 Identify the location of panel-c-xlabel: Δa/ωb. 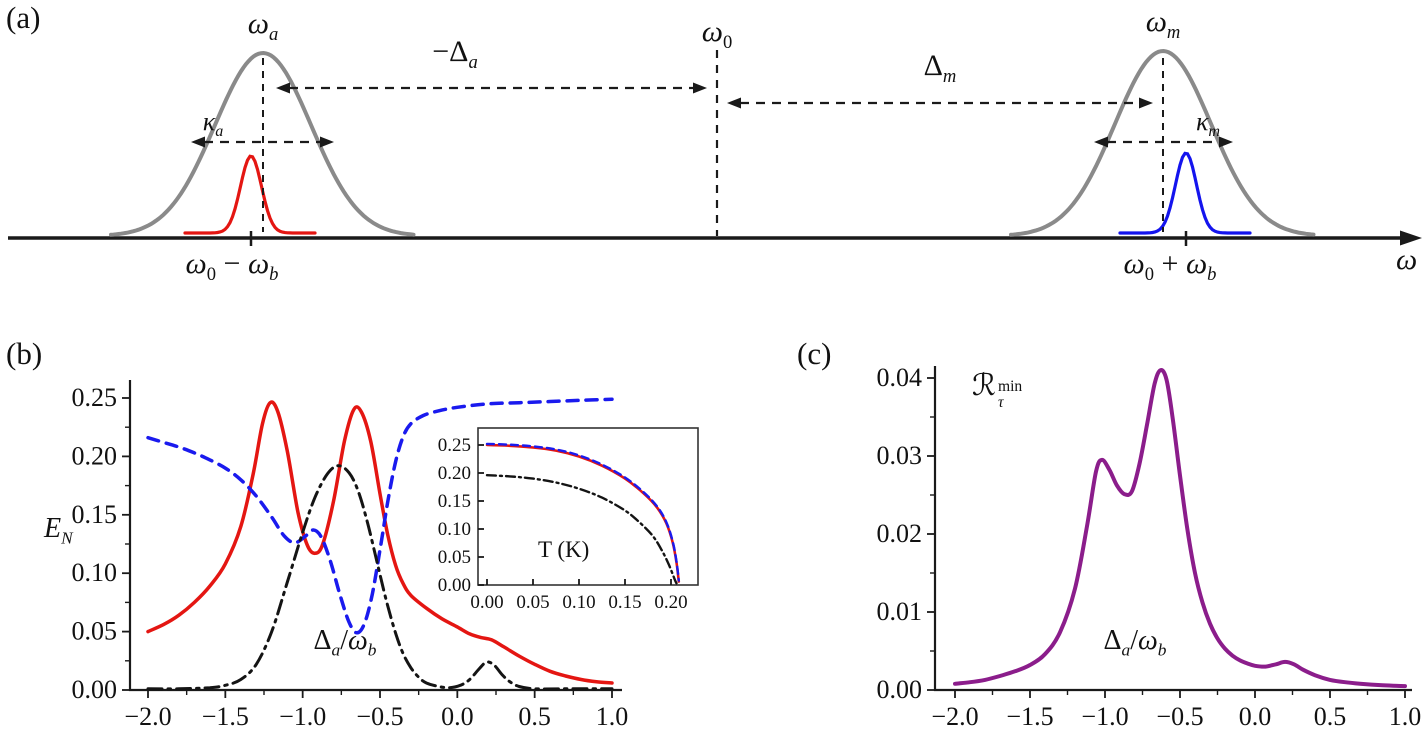
(1135, 642).